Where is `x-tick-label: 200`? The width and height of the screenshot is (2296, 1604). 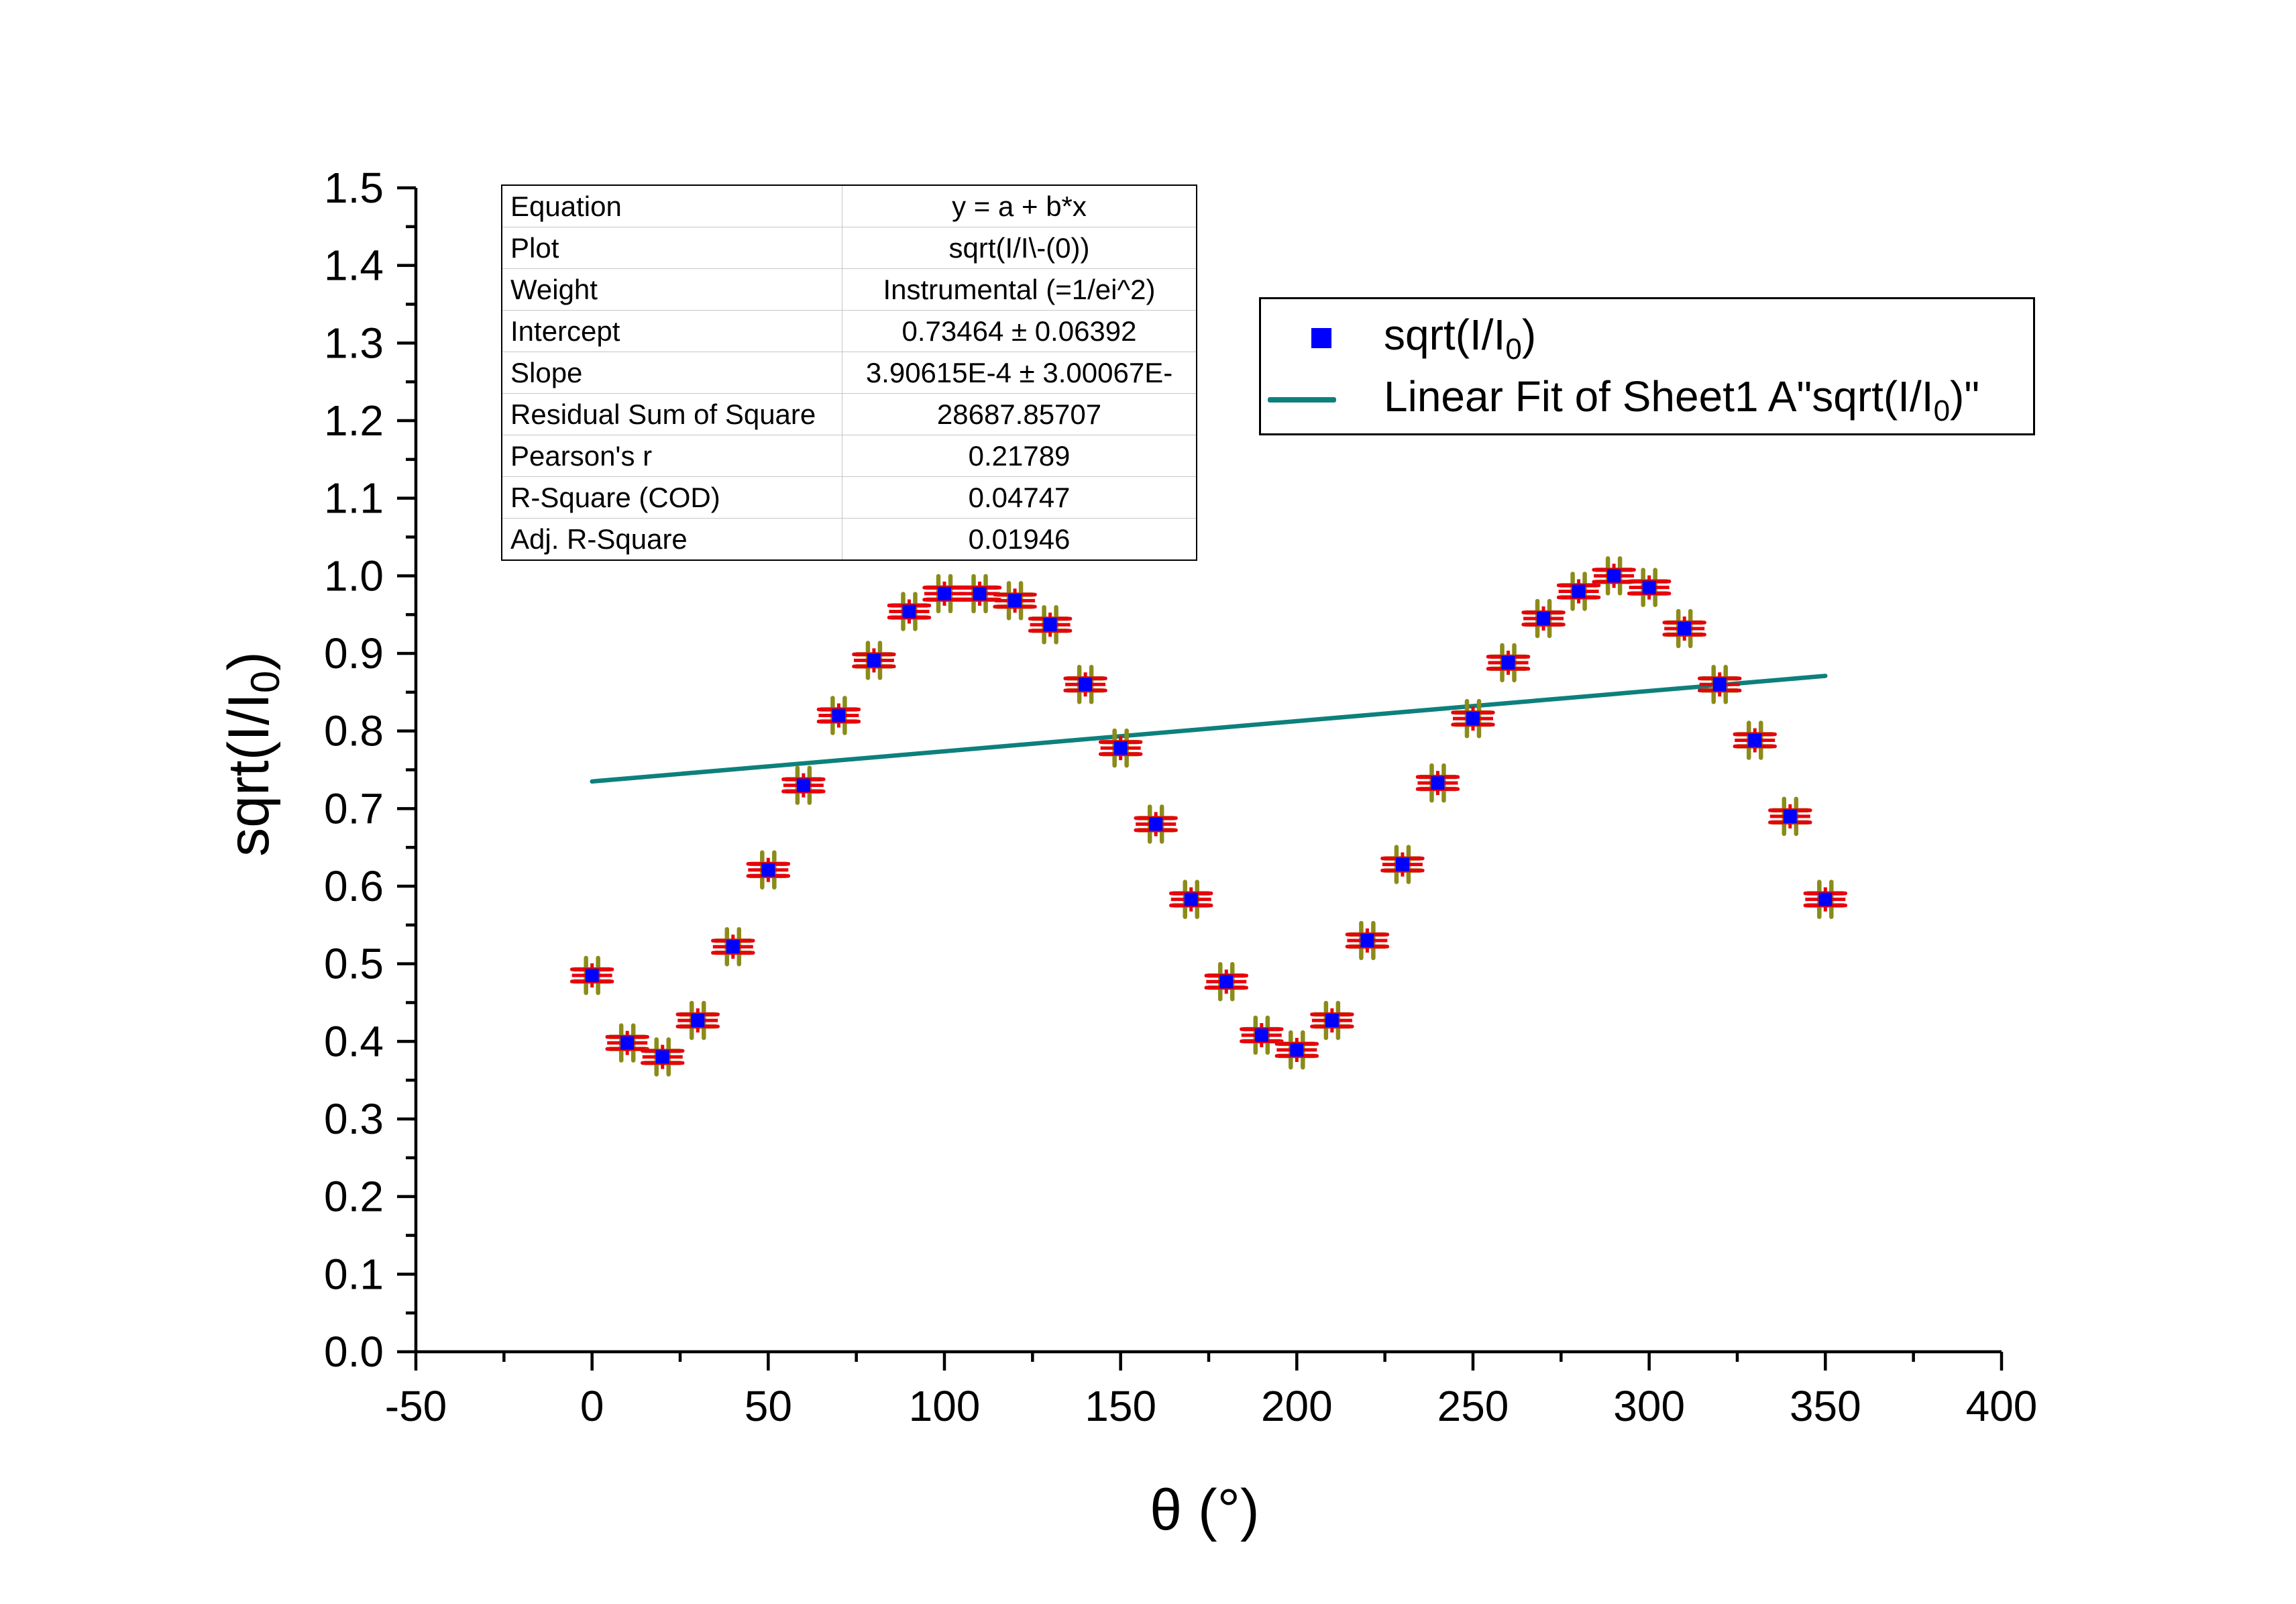
x-tick-label: 200 is located at coordinates (1297, 1406).